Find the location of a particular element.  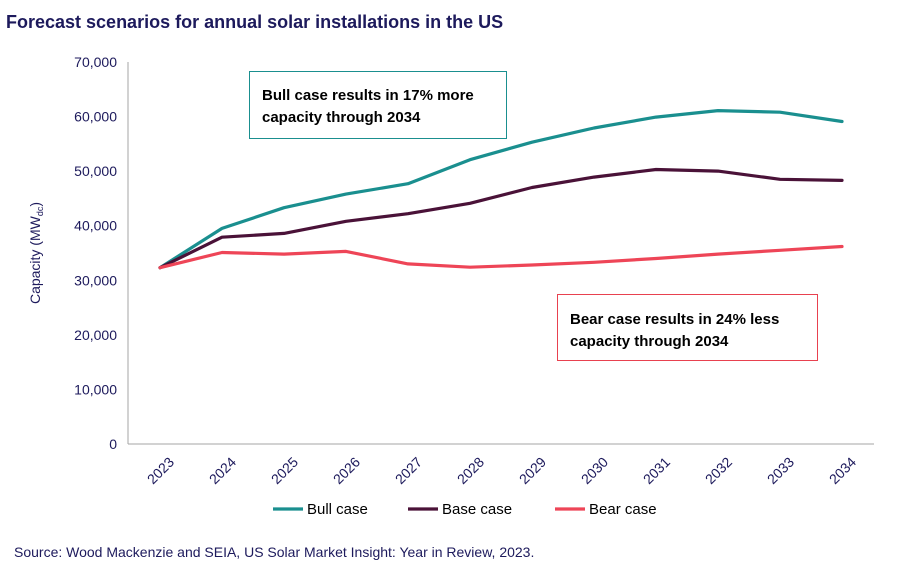

x-tick-label: 2034 is located at coordinates (842, 470).